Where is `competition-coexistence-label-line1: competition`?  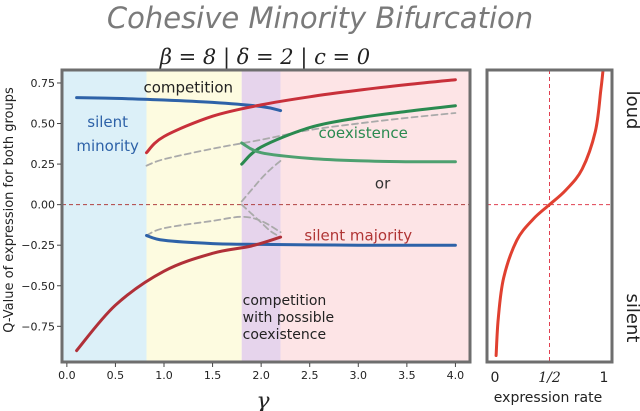 competition-coexistence-label-line1: competition is located at coordinates (285, 301).